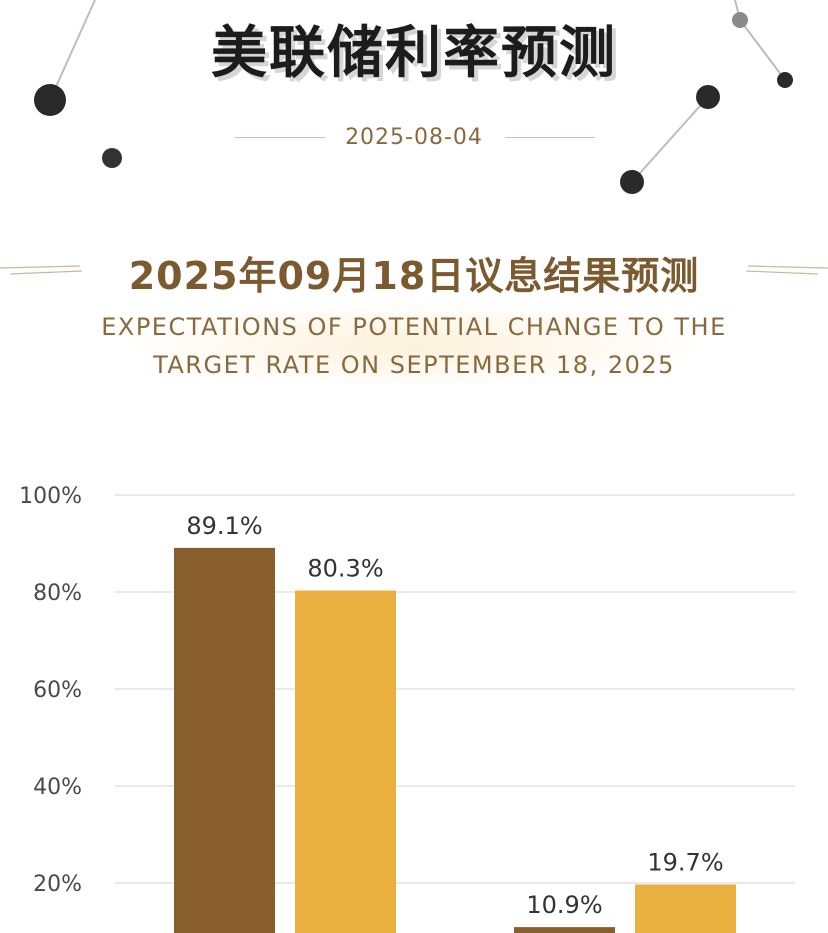  I want to click on bar-data-label: 19.7%, so click(685, 862).